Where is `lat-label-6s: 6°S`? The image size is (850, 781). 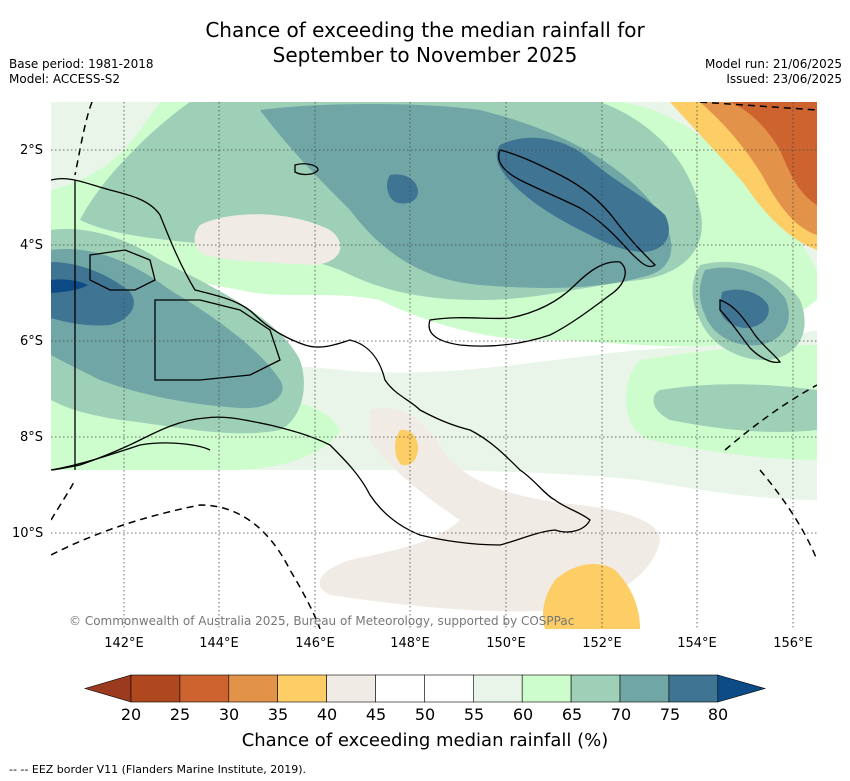
lat-label-6s: 6°S is located at coordinates (32, 341).